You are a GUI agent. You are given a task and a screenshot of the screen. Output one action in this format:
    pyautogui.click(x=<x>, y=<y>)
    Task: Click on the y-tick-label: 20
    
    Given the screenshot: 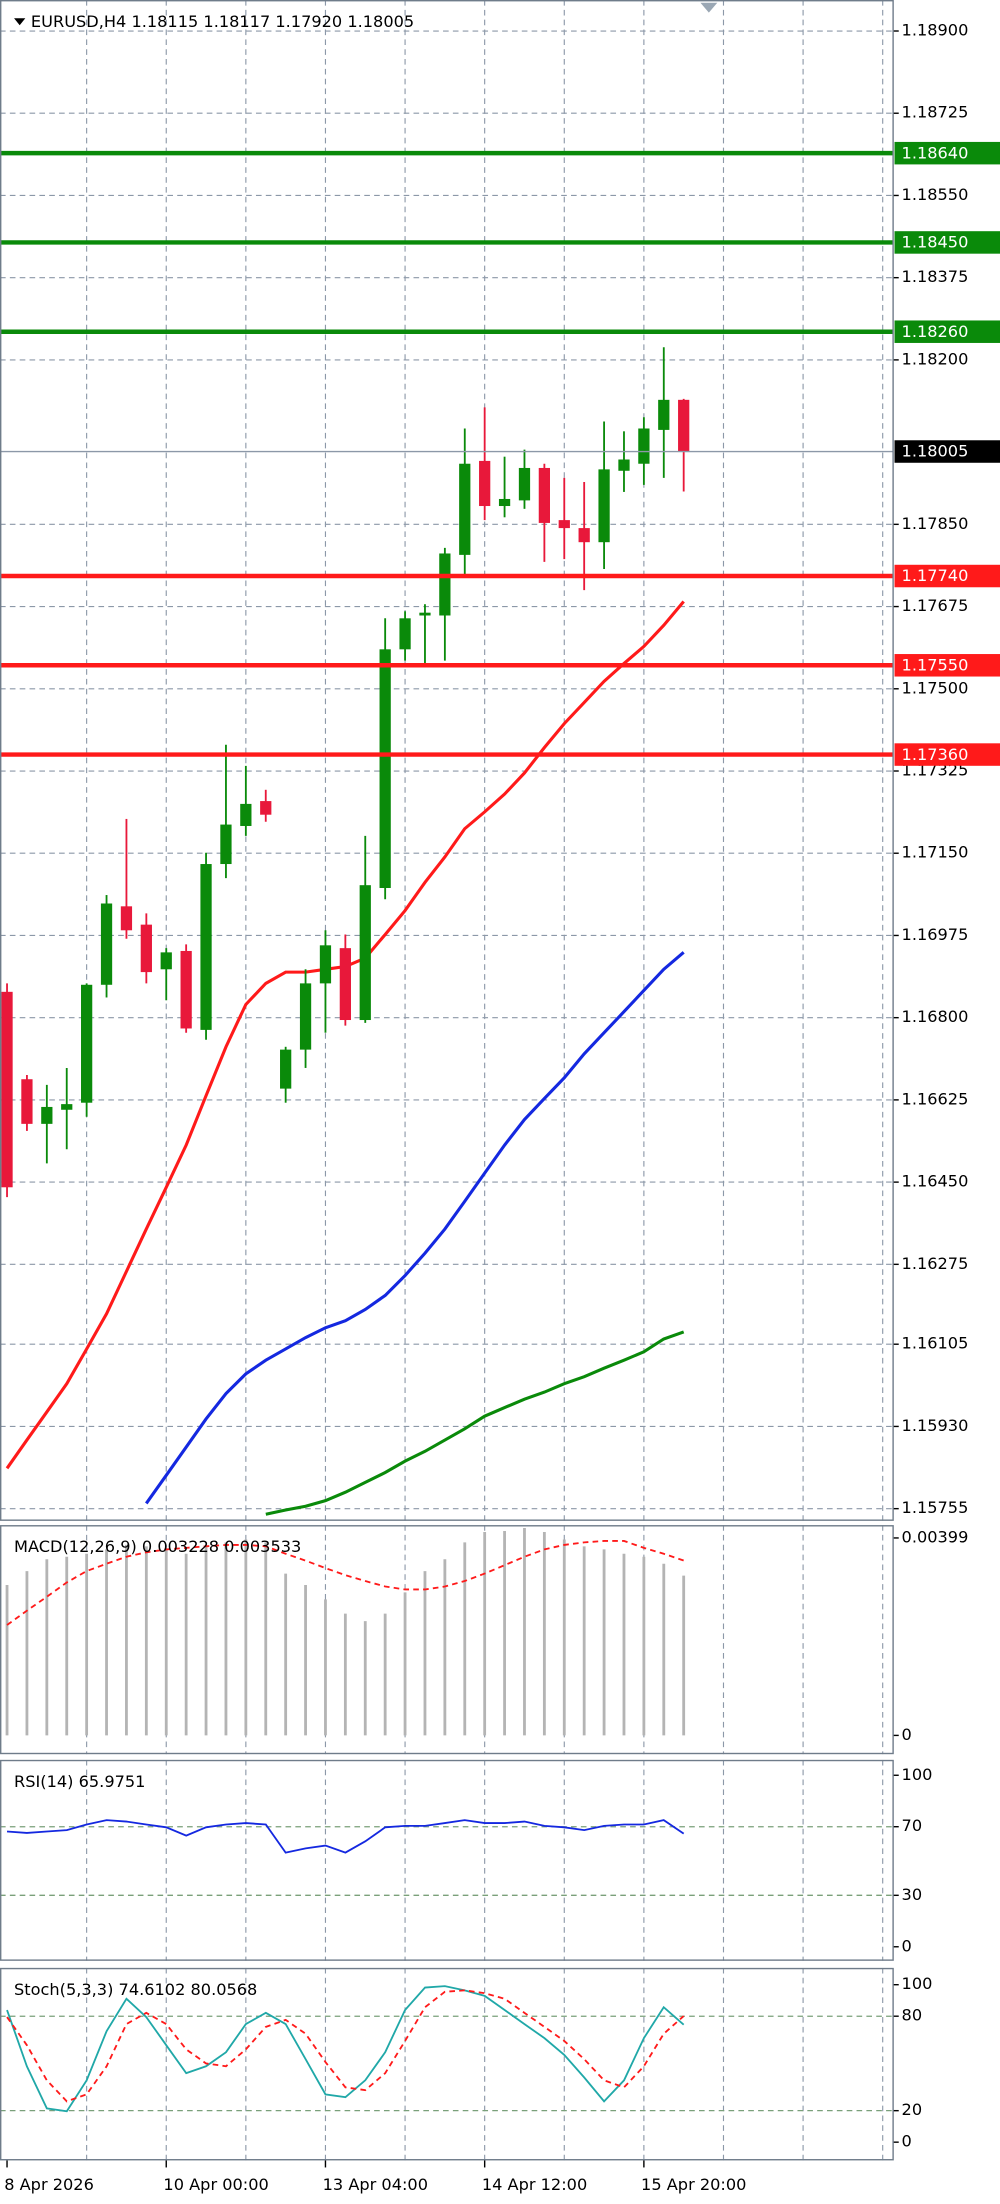 What is the action you would take?
    pyautogui.click(x=912, y=2109)
    